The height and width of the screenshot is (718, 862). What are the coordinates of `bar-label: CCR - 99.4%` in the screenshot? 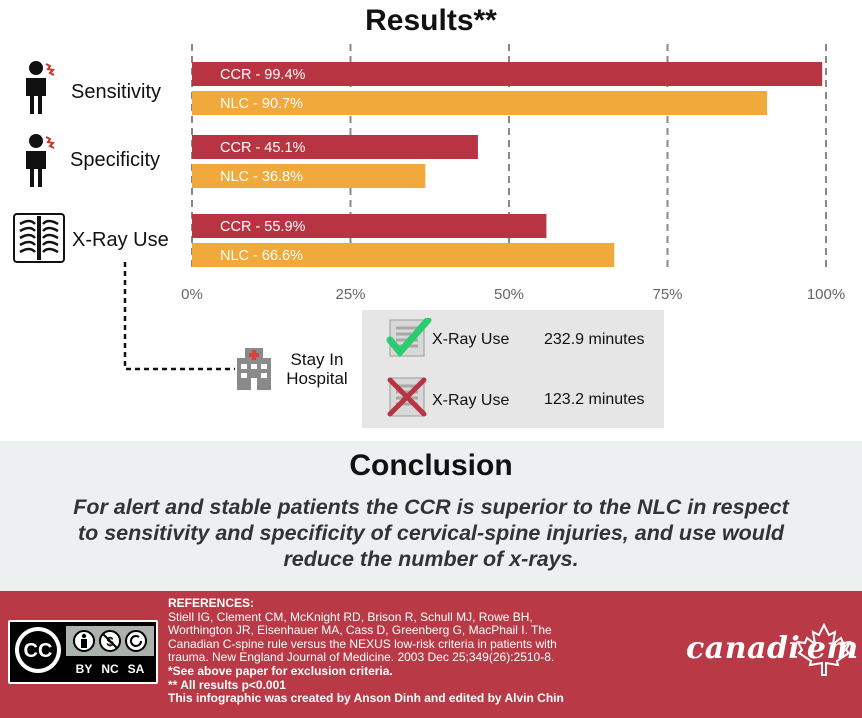 It's located at (263, 75).